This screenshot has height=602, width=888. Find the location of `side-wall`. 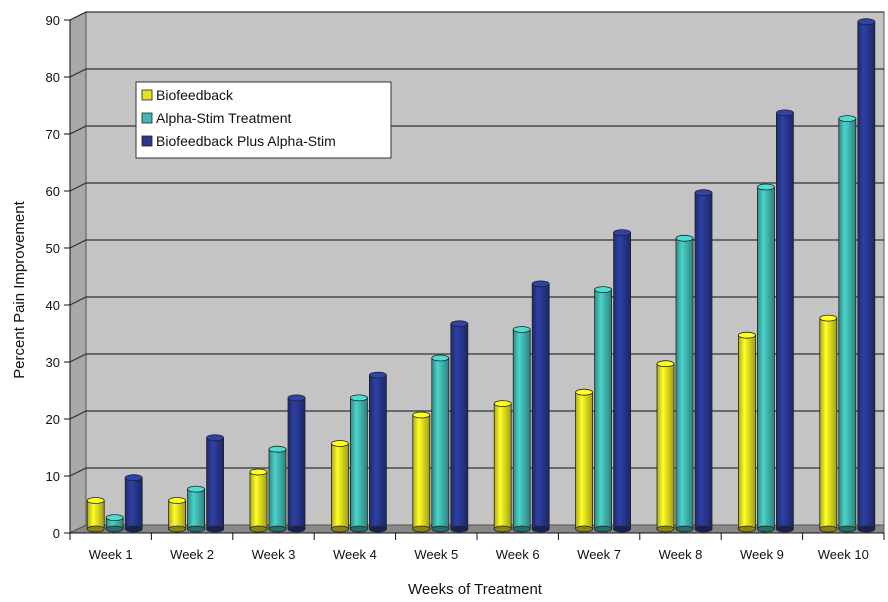

side-wall is located at coordinates (78, 272).